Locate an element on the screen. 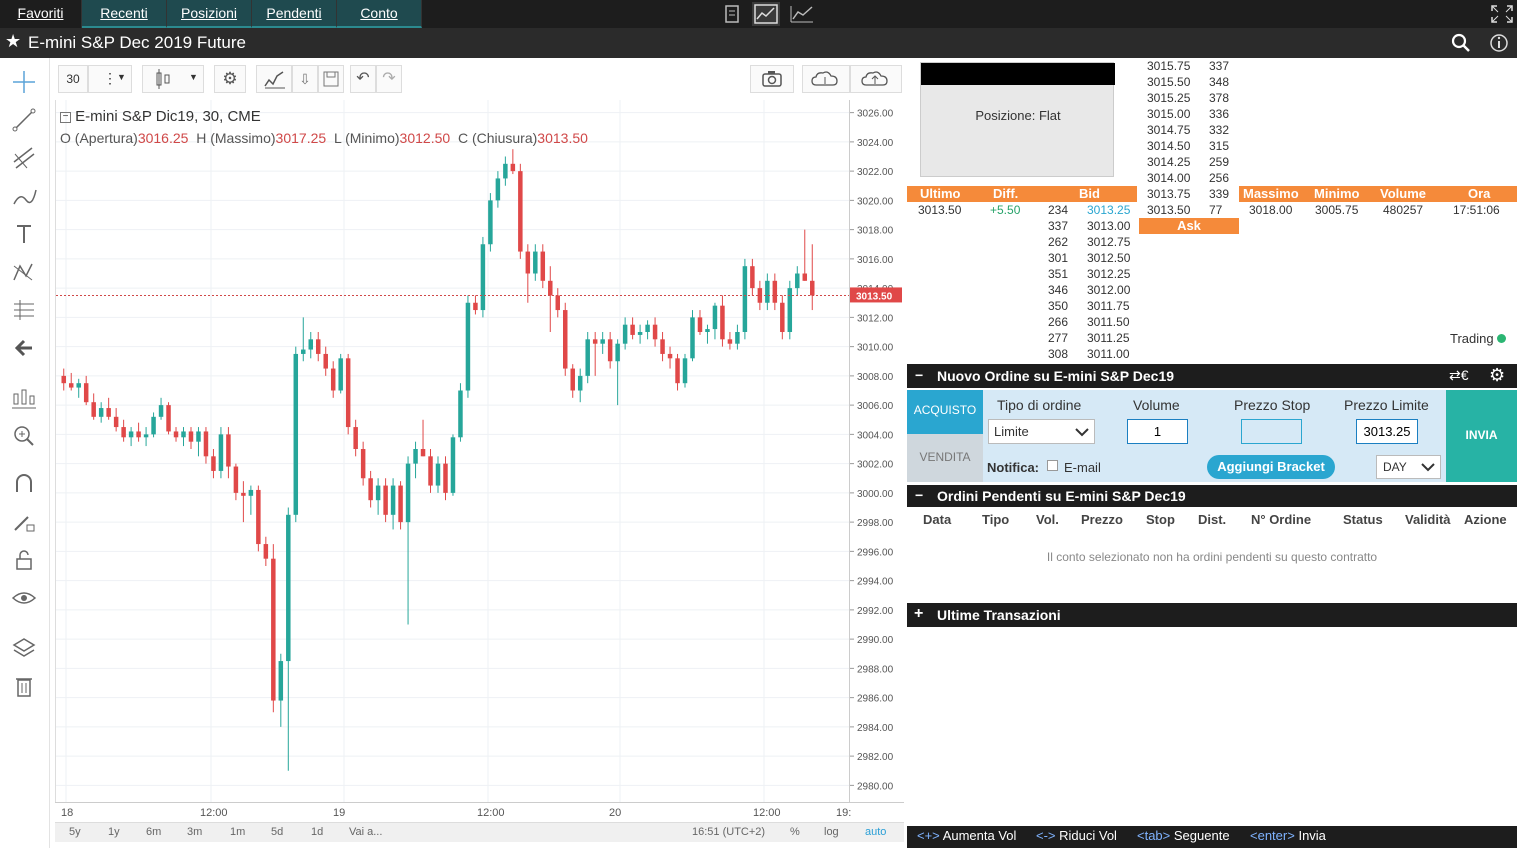 The image size is (1517, 848). ask-price: 3014.25 is located at coordinates (1169, 162).